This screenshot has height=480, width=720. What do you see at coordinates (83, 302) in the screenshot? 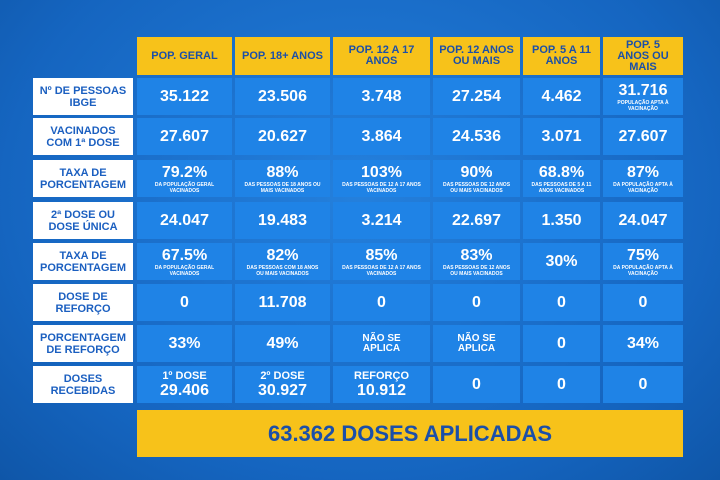
I see `row-label: DOSE DE REFORÇO` at bounding box center [83, 302].